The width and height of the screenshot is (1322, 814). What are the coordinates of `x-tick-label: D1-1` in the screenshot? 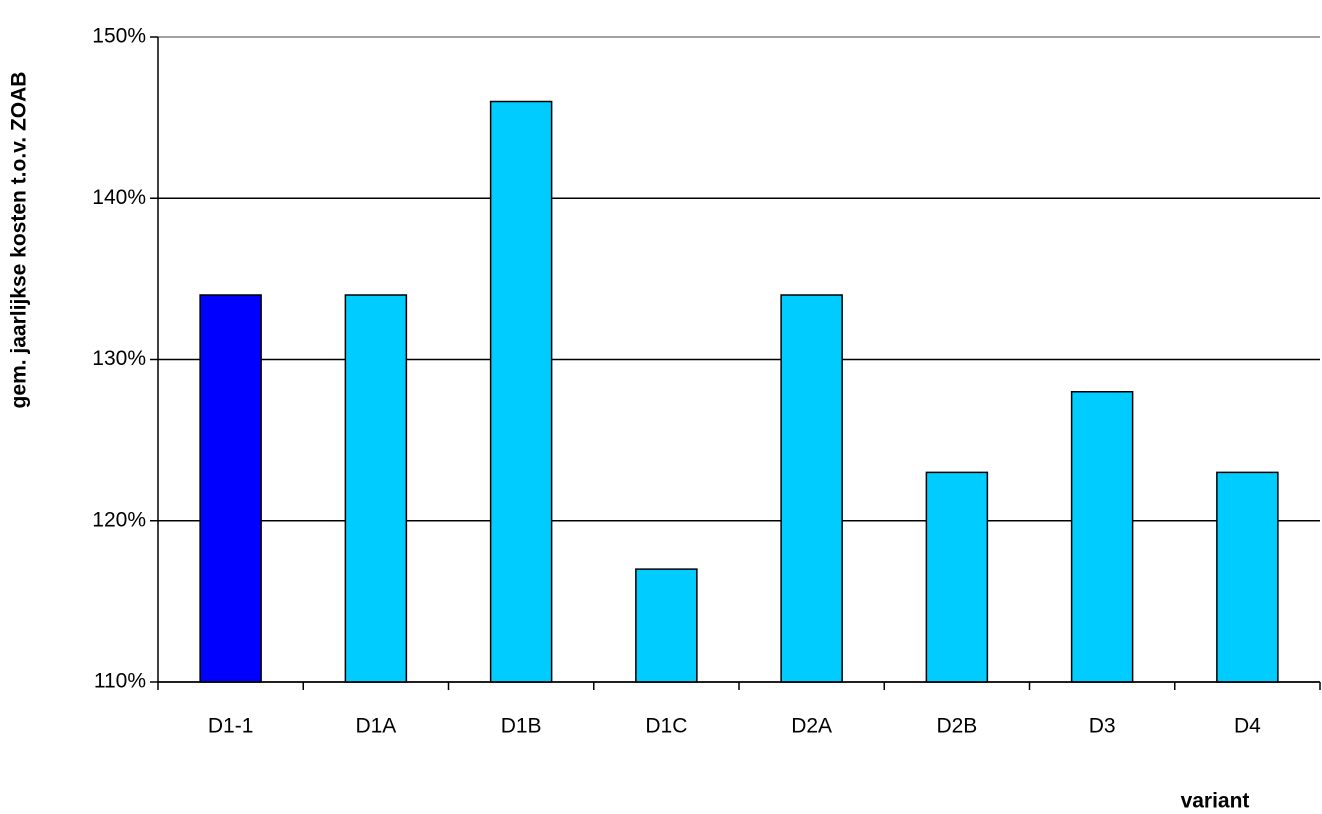 It's located at (231, 726).